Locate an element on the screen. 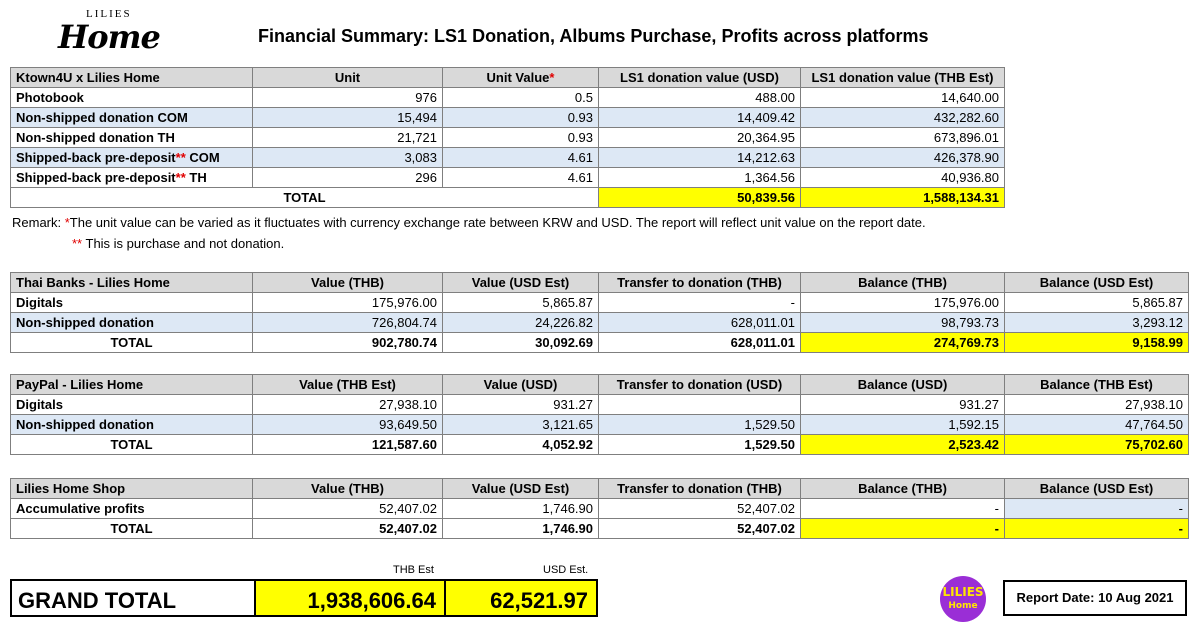 Image resolution: width=1200 pixels, height=631 pixels. col-header: Balance (USD) is located at coordinates (902, 384).